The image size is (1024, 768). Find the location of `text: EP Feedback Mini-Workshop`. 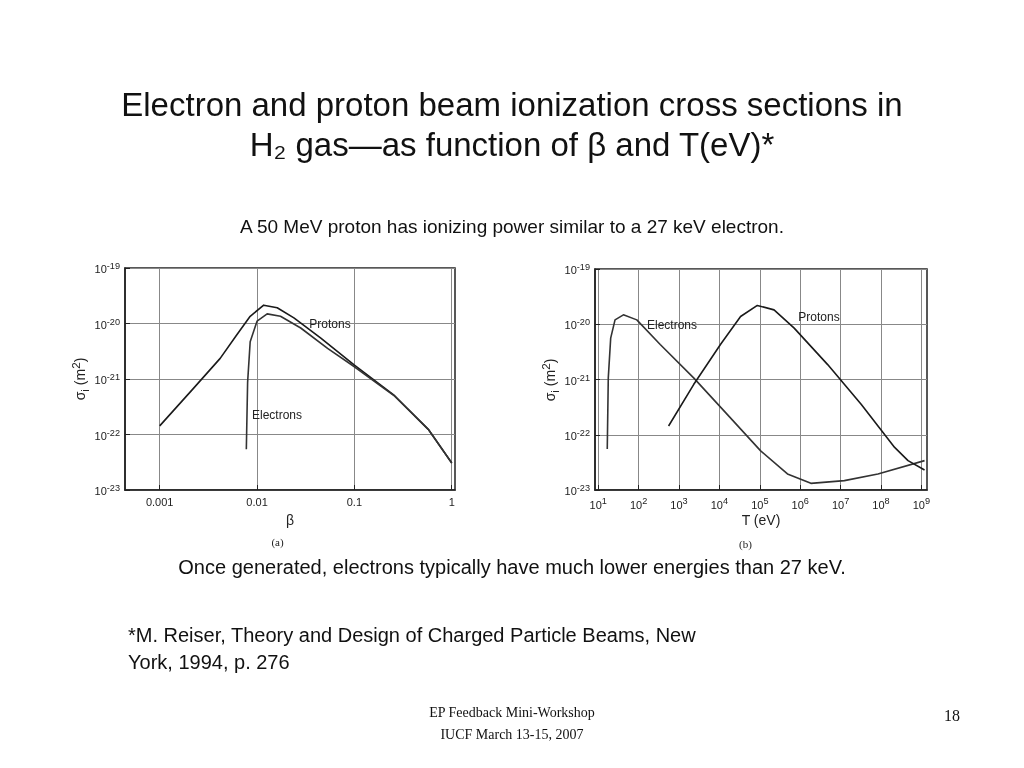

text: EP Feedback Mini-Workshop is located at coordinates (512, 713).